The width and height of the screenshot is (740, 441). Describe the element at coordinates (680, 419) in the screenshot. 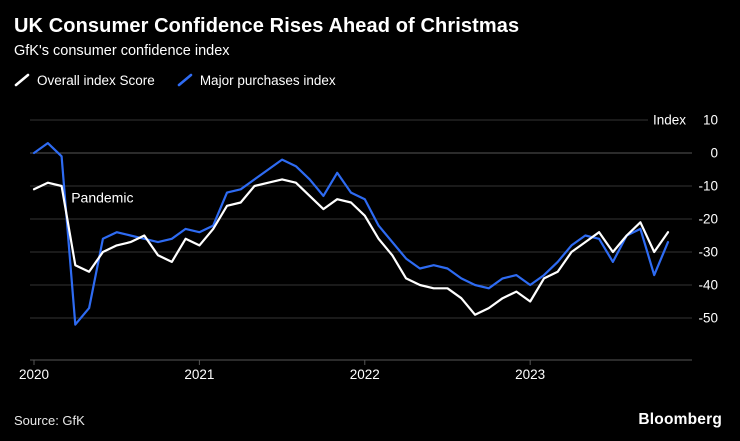

I see `bloomberg-logo: Bloomberg` at that location.